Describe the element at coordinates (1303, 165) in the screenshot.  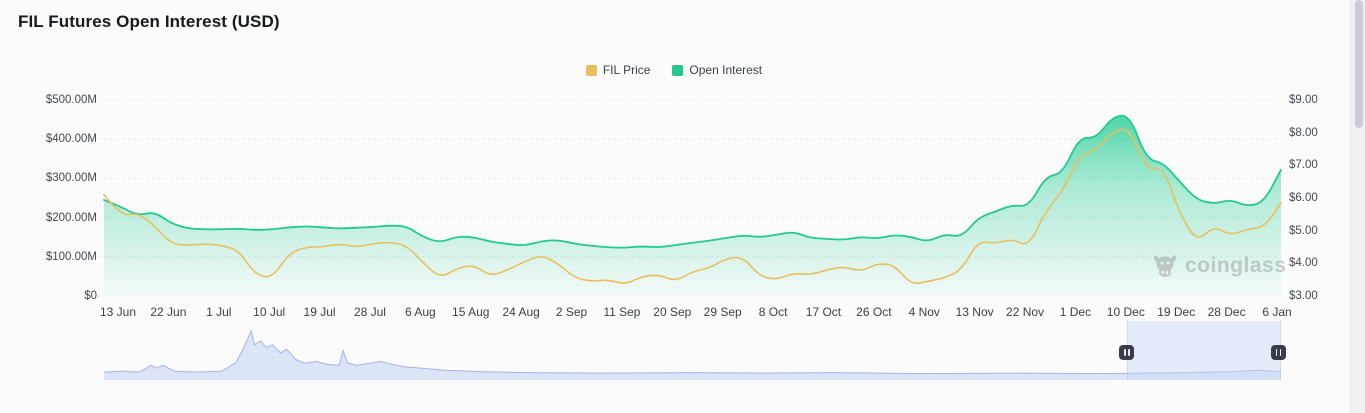
I see `y-axis-right-label: $7.00` at that location.